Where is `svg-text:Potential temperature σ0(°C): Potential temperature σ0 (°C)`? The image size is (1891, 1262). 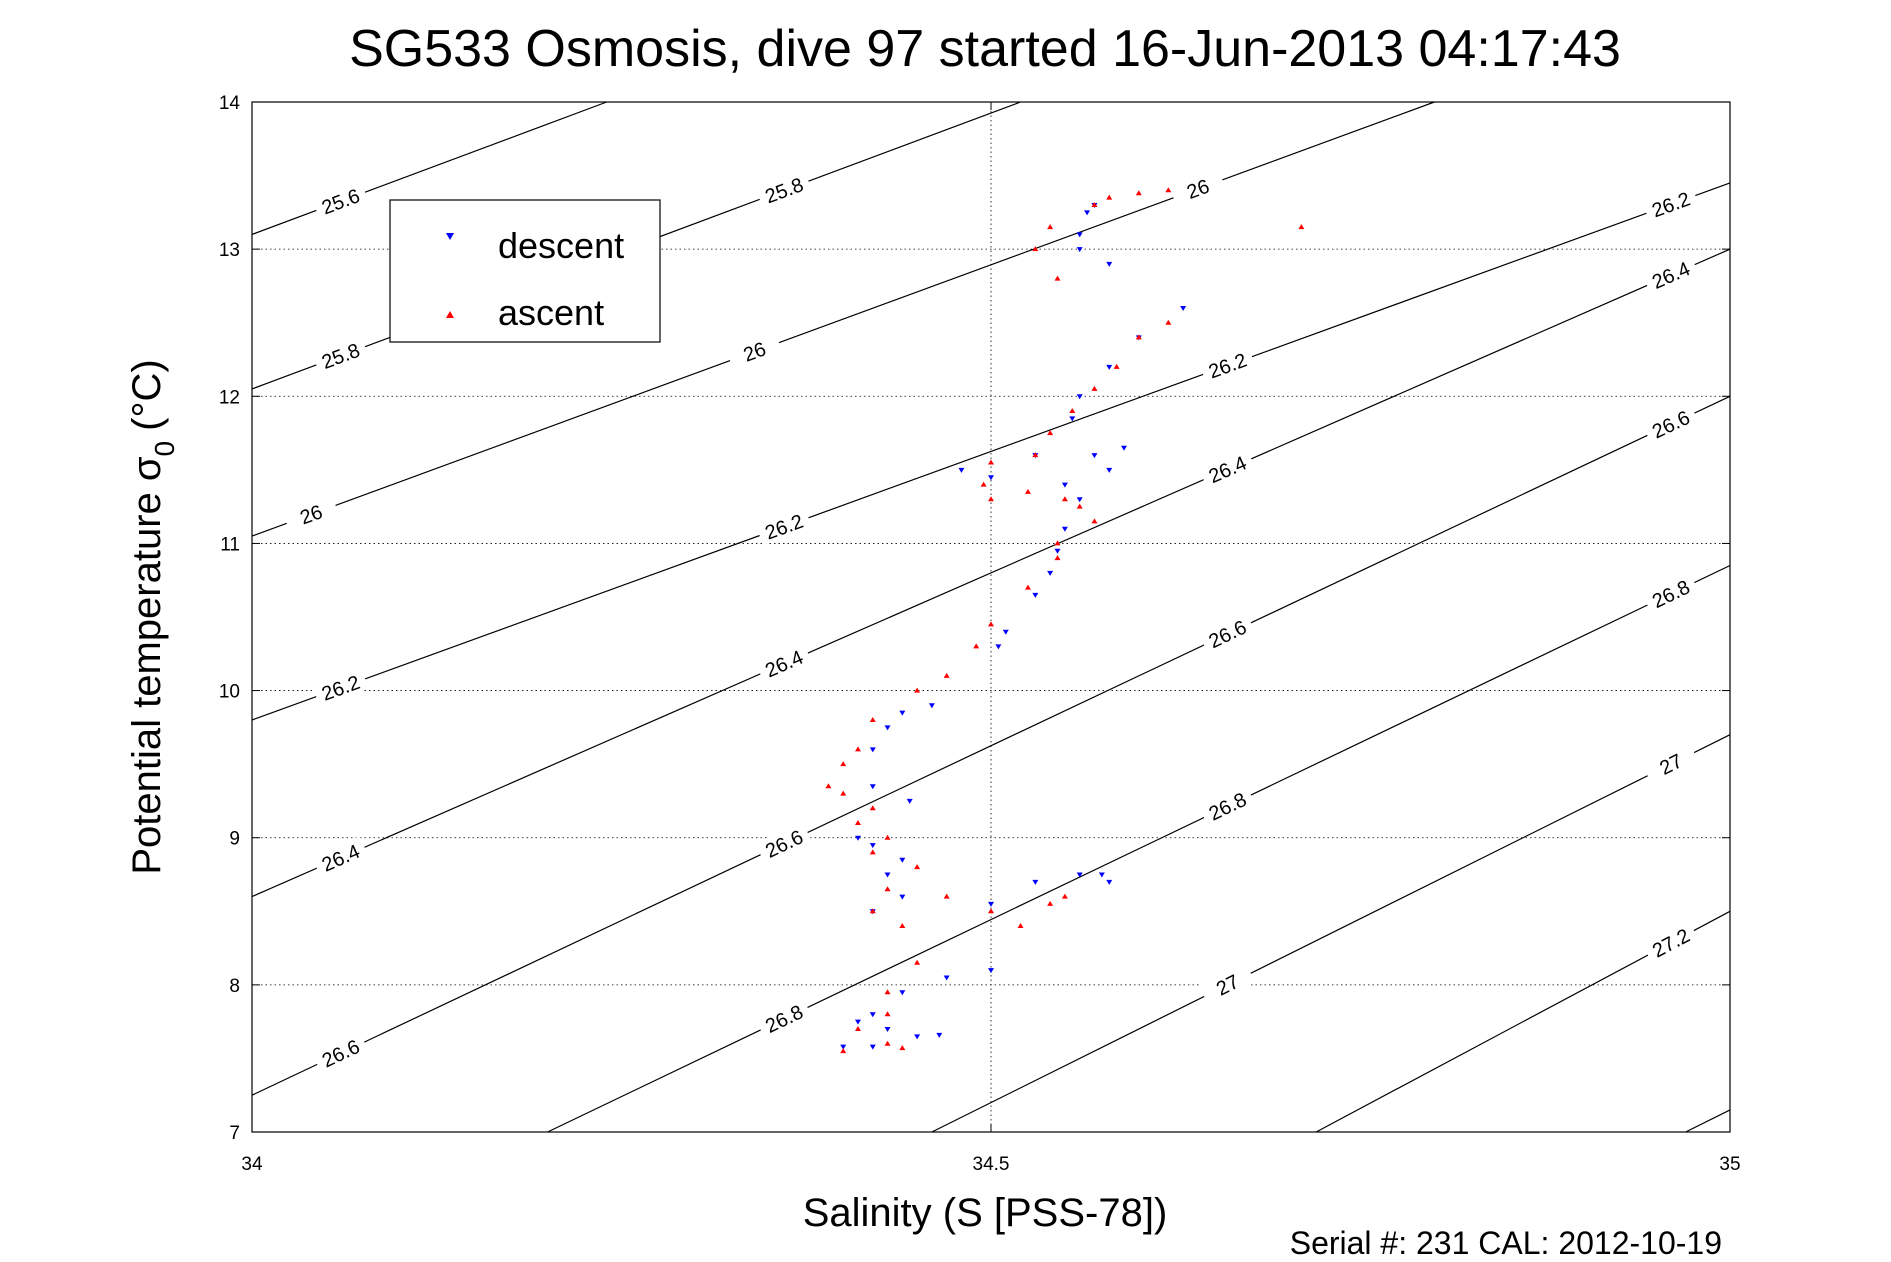
svg-text:Potential temperature σ0(°C): Potential temperature σ0 (°C) is located at coordinates (152, 616).